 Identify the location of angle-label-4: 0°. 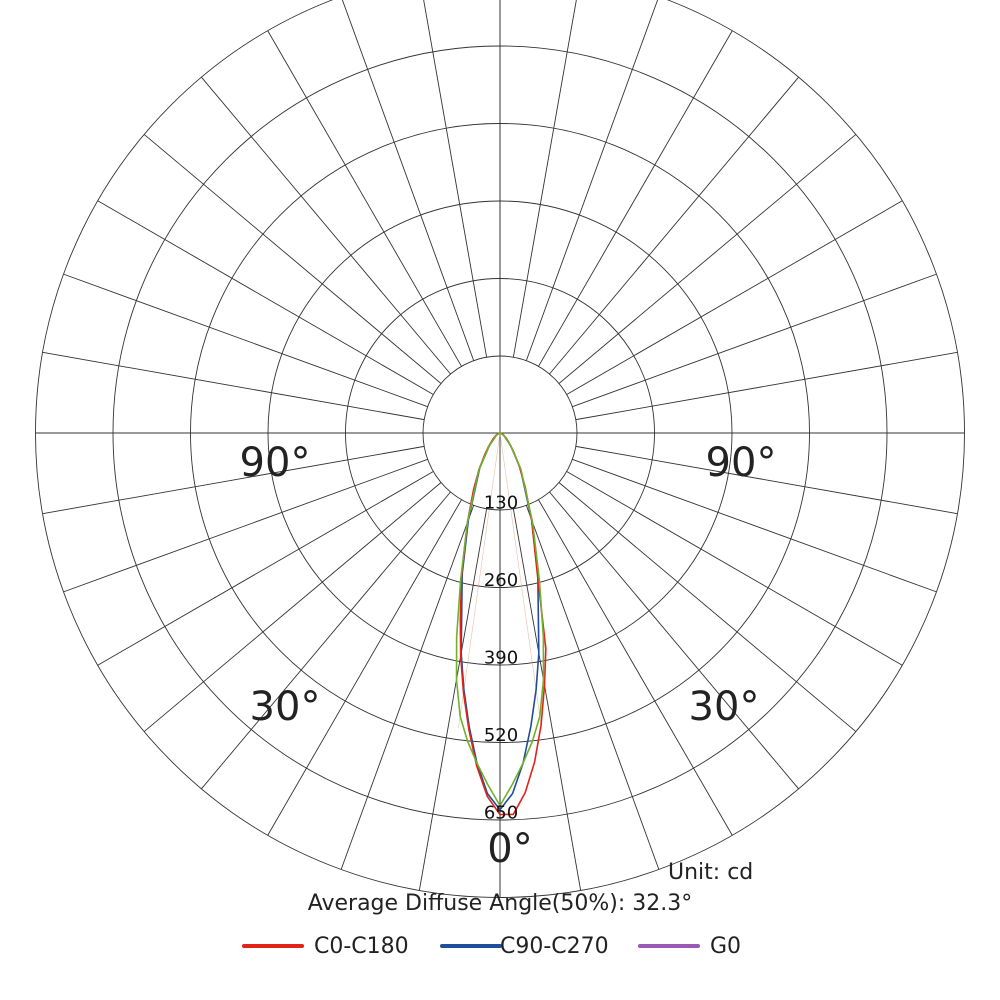
(509, 849).